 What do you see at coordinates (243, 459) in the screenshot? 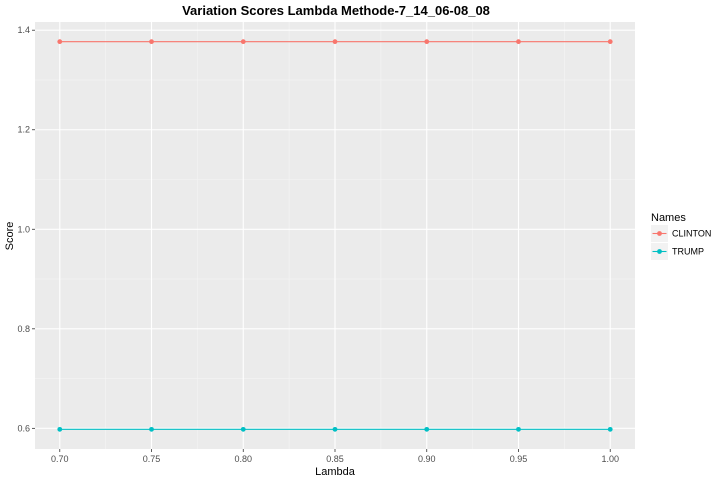
I see `x-tick-label: 0.80` at bounding box center [243, 459].